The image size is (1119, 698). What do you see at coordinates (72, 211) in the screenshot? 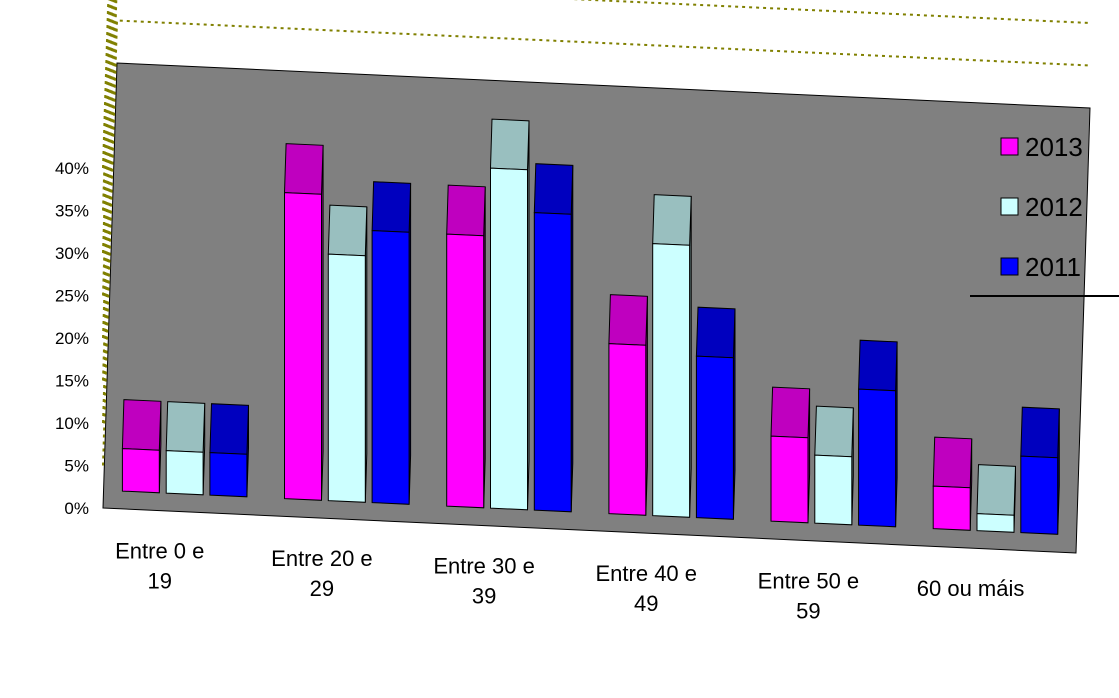
I see `y-tick-label: 35%` at bounding box center [72, 211].